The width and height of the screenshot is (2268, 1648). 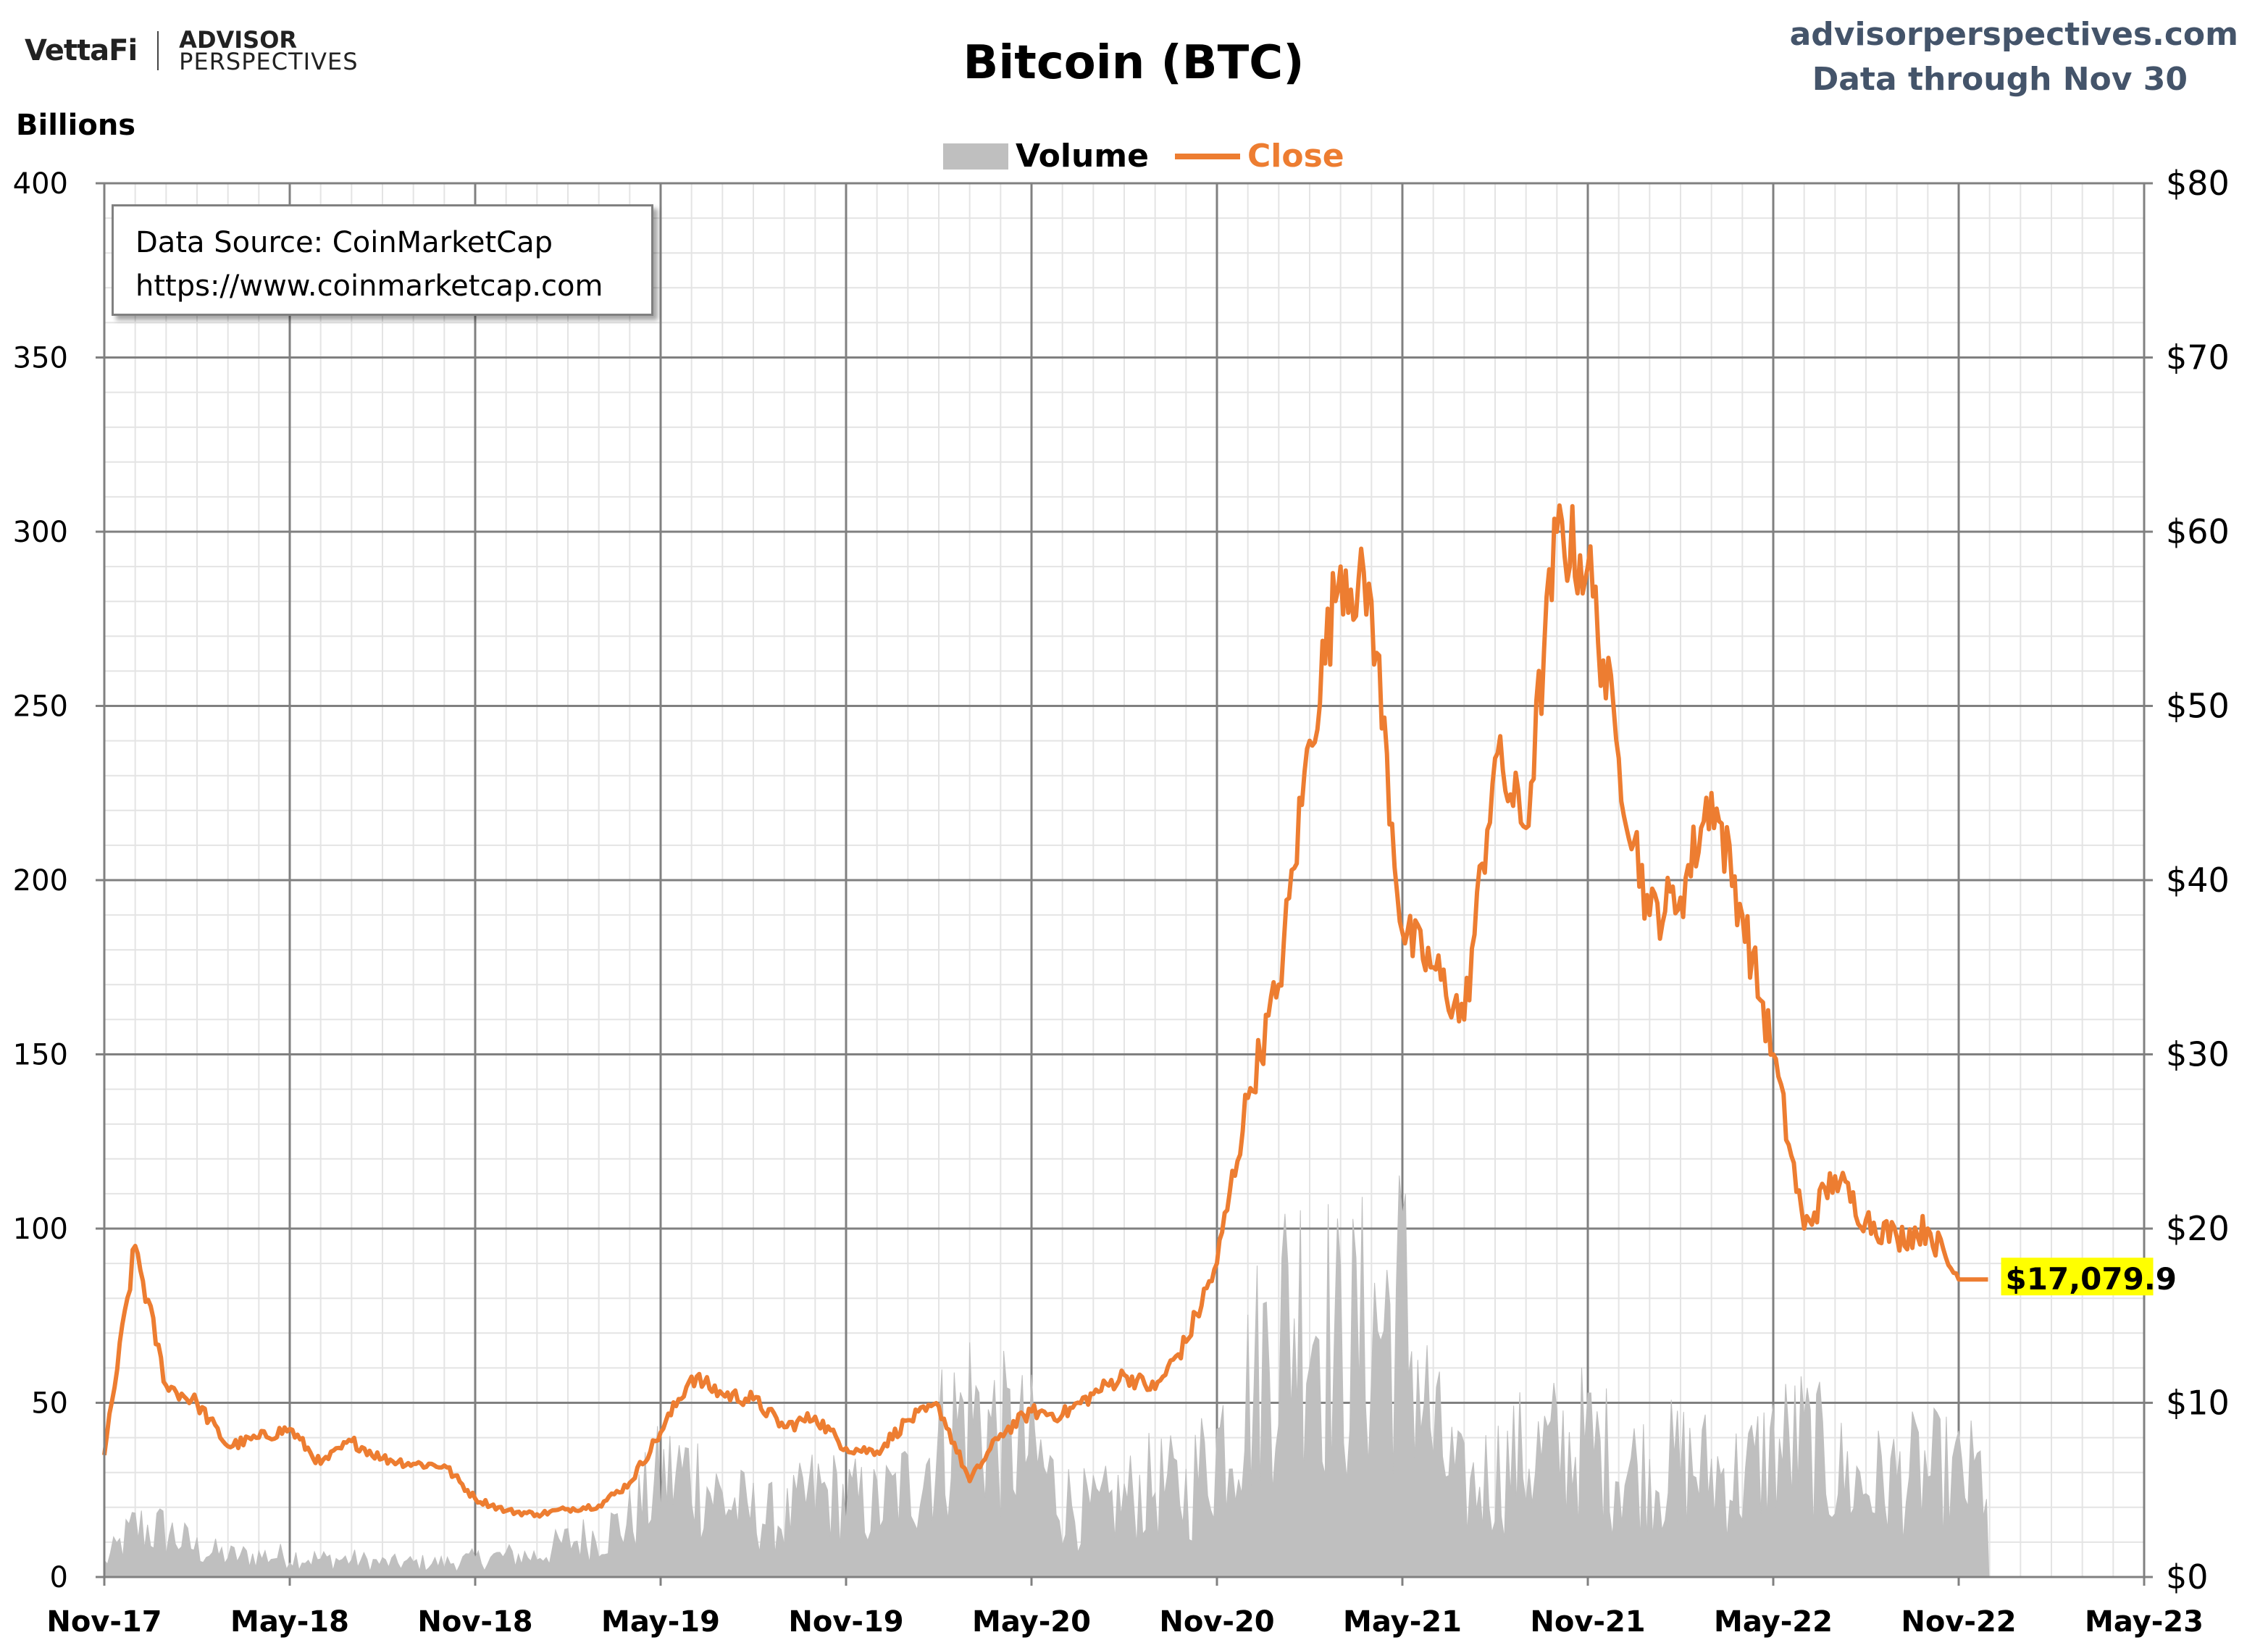 I want to click on right-tick-label: $20, so click(x=2198, y=1228).